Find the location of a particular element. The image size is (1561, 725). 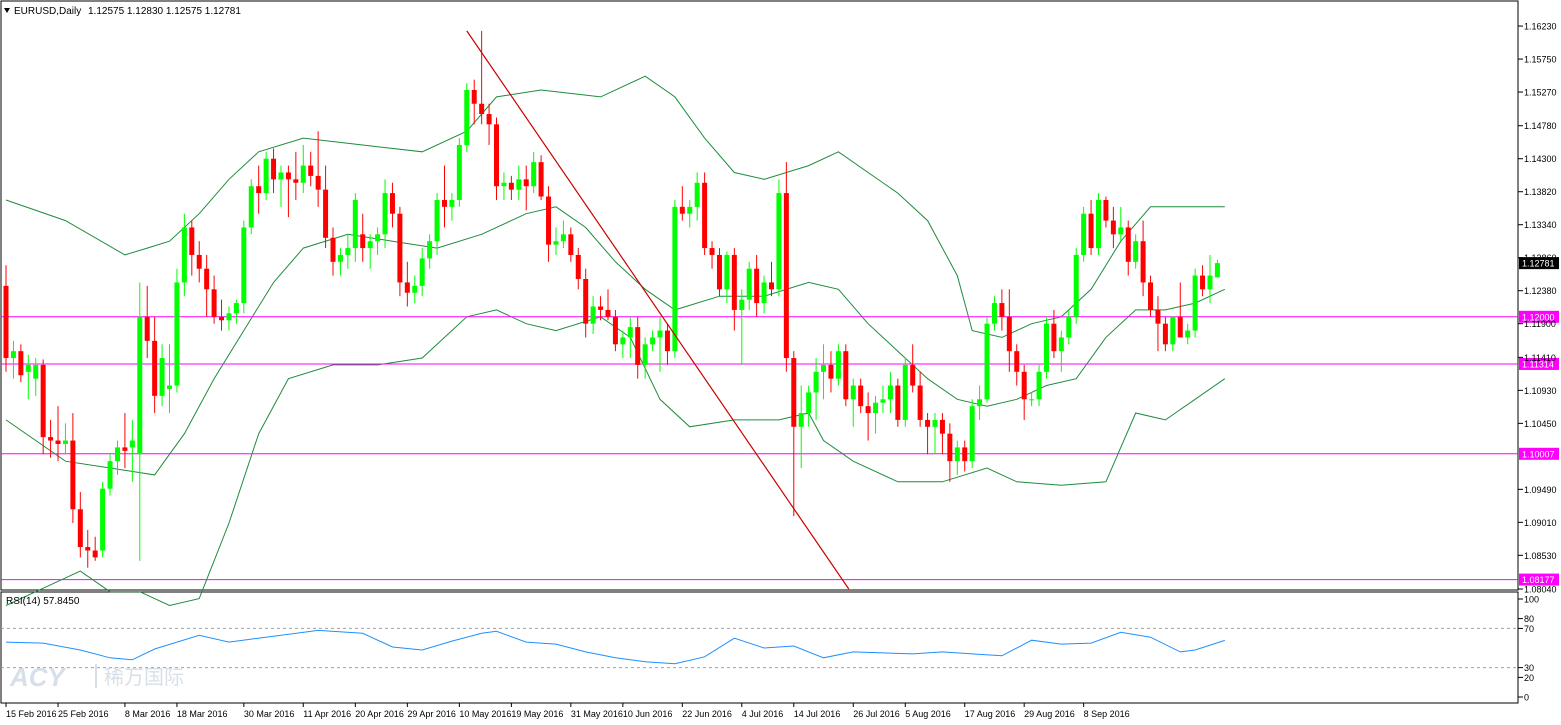

price-tick-label: 1.14780 is located at coordinates (1540, 126).